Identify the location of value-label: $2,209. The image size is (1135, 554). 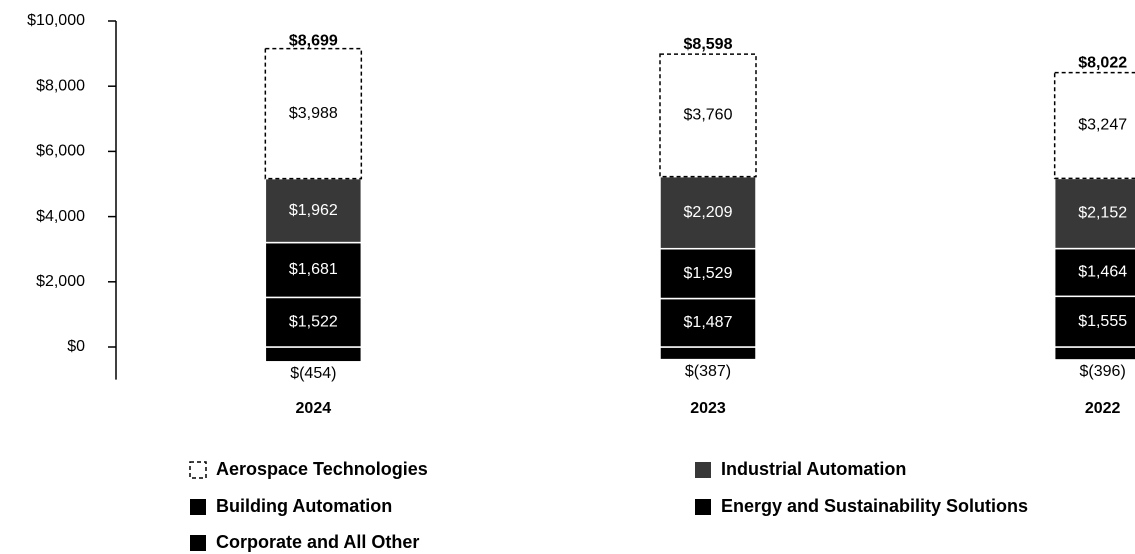
(708, 212).